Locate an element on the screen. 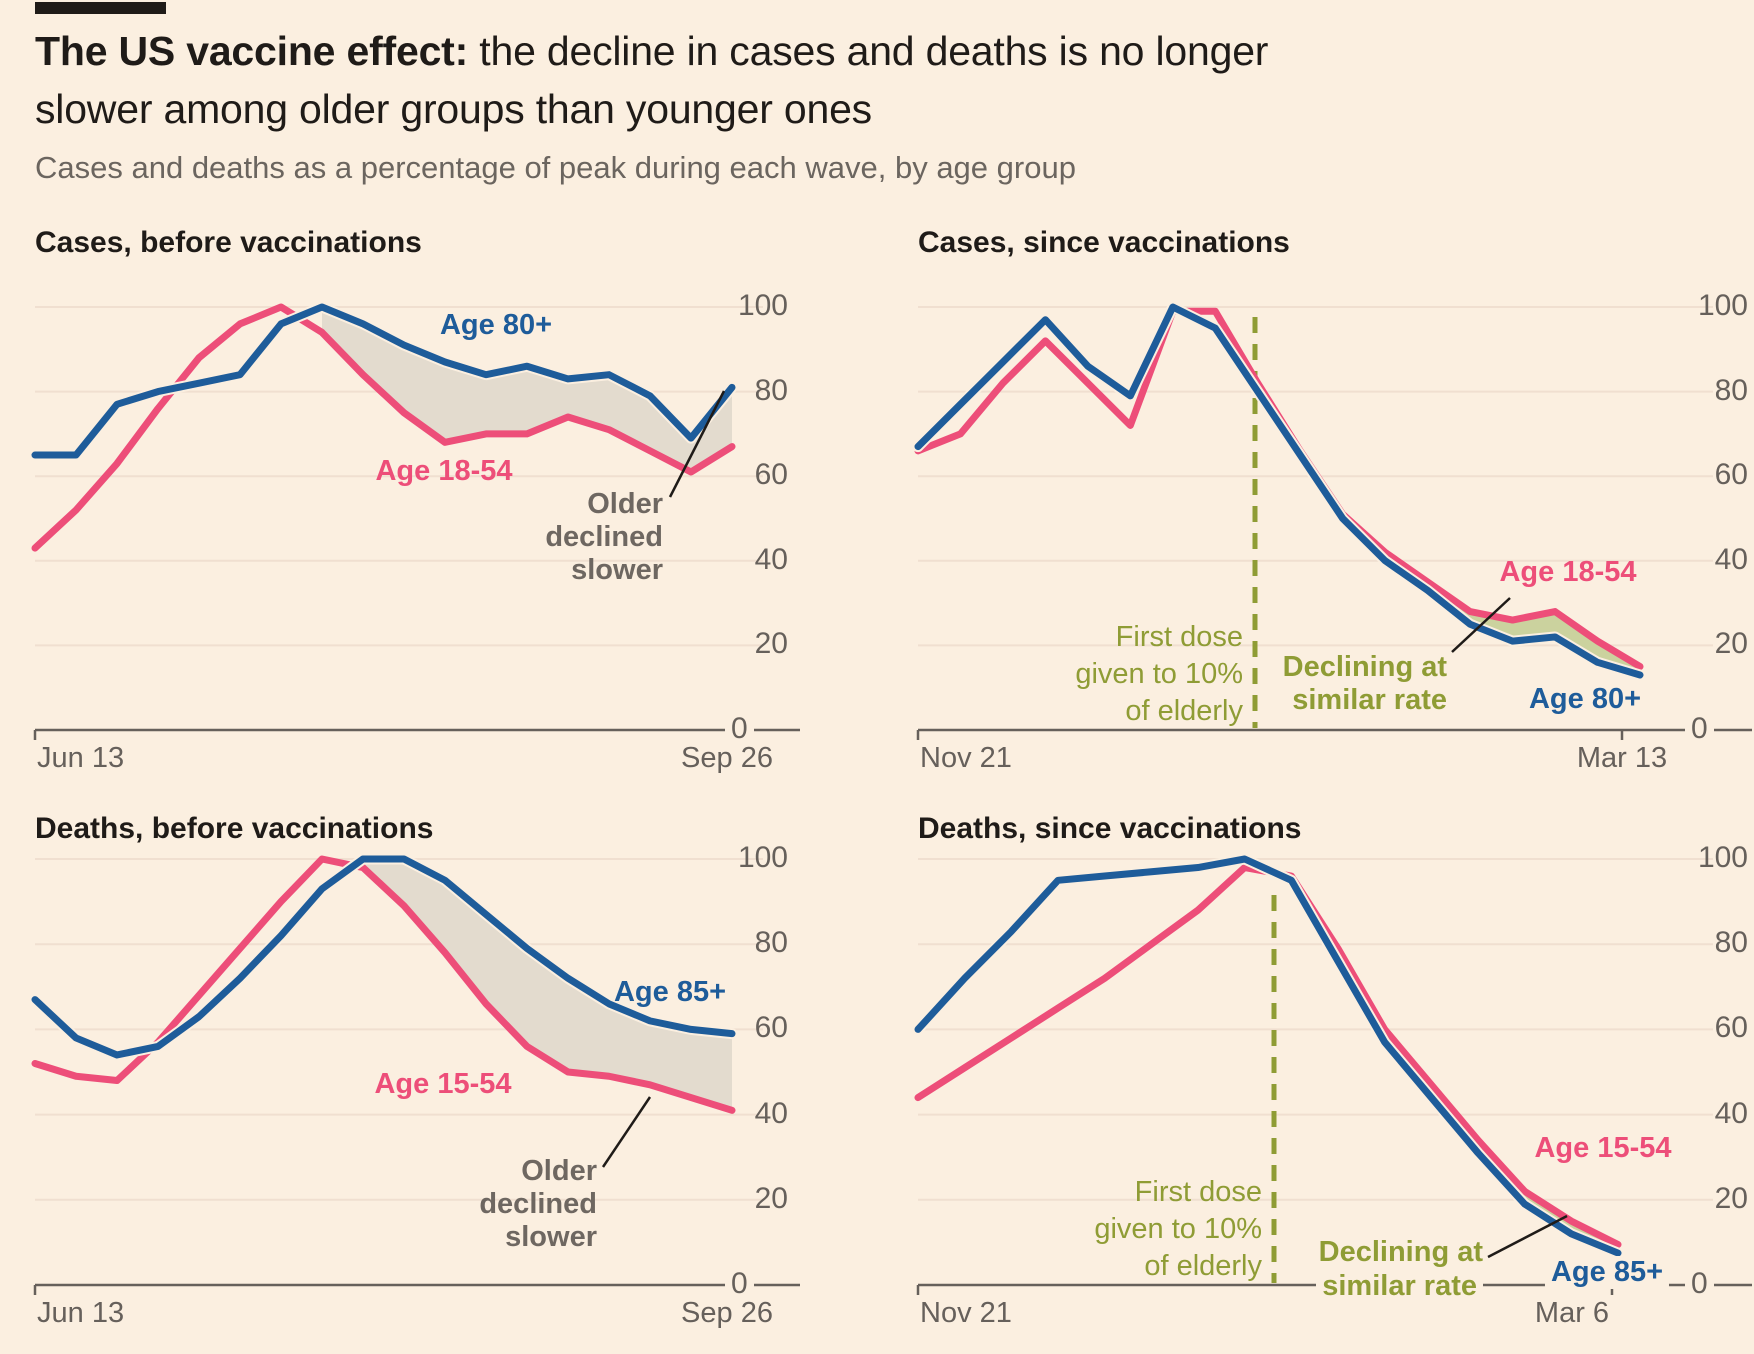 The image size is (1754, 1354). cases-before-x-tick-label: Sep 26 is located at coordinates (727, 758).